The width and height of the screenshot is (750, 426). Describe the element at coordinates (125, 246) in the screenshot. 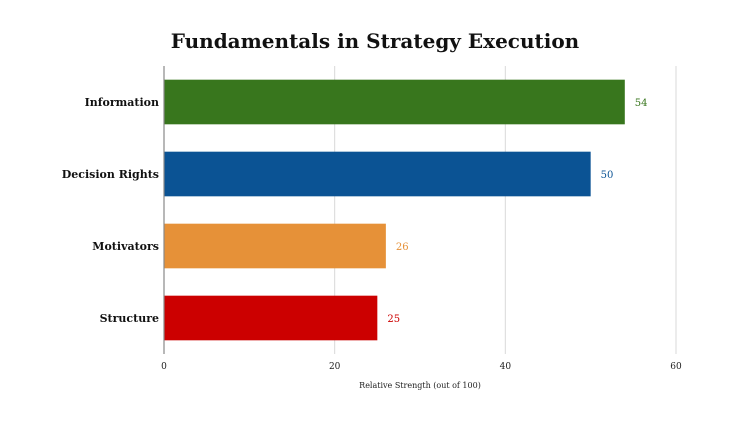

I see `category-label: Motivators` at that location.